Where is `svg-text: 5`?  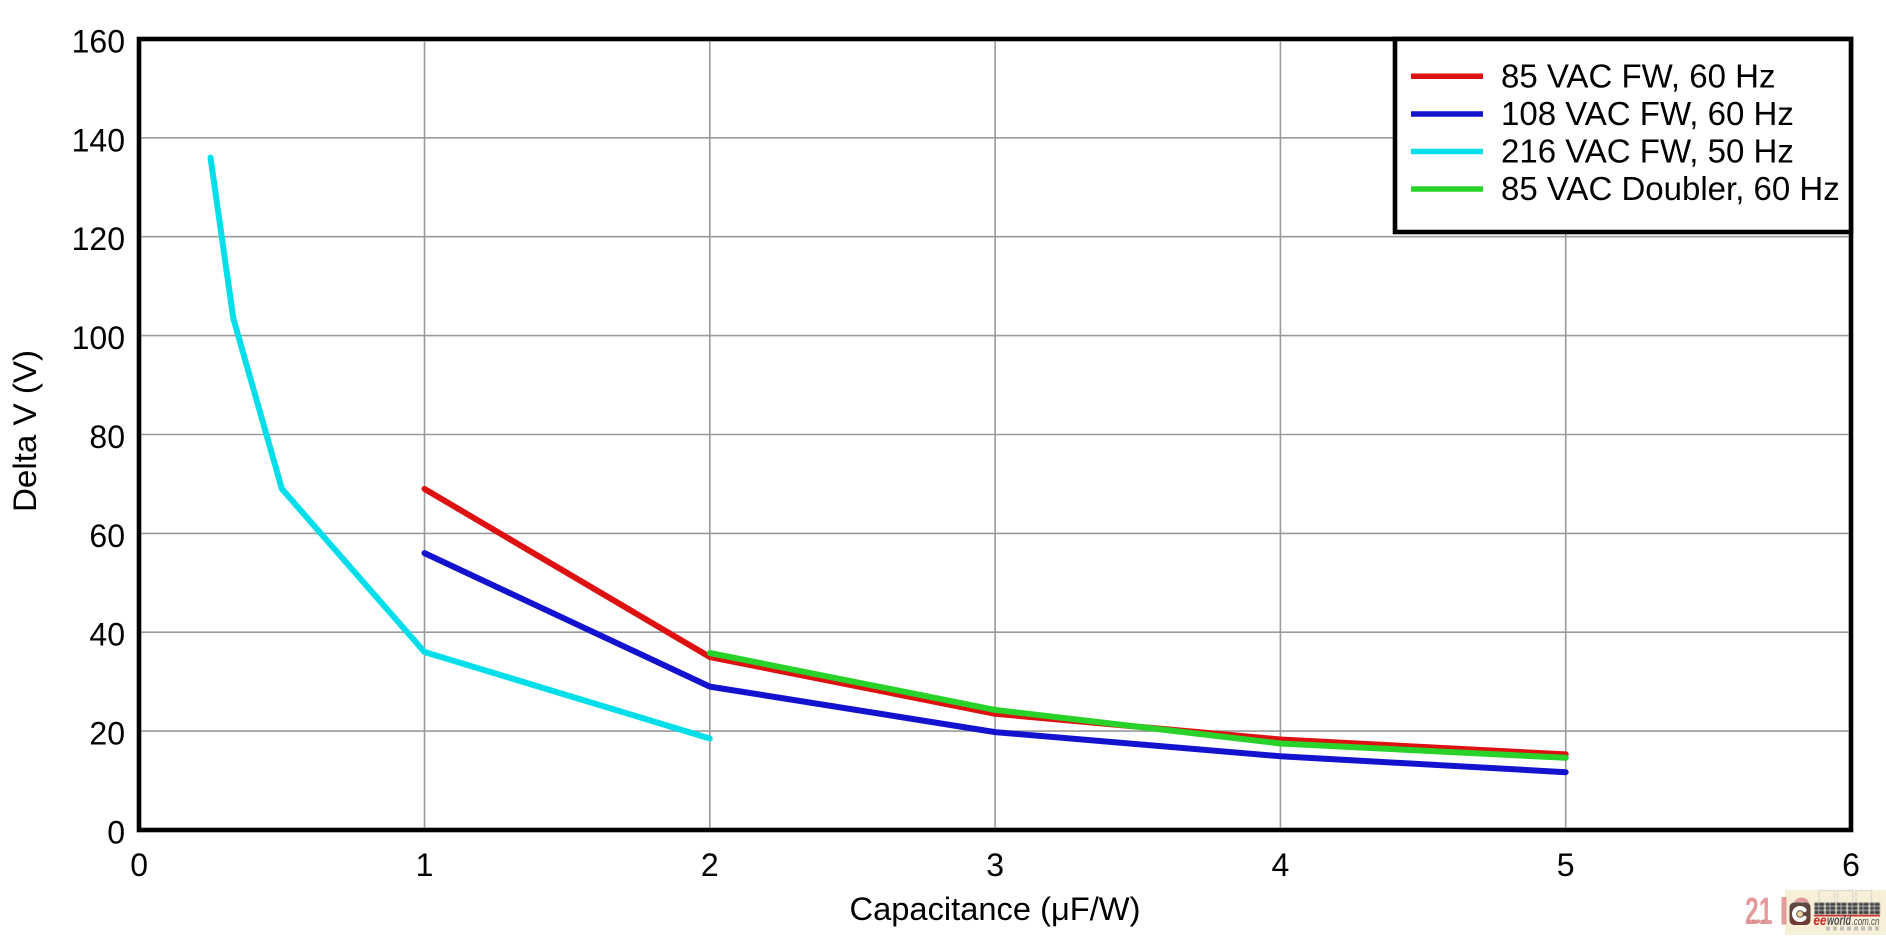 svg-text: 5 is located at coordinates (1566, 865).